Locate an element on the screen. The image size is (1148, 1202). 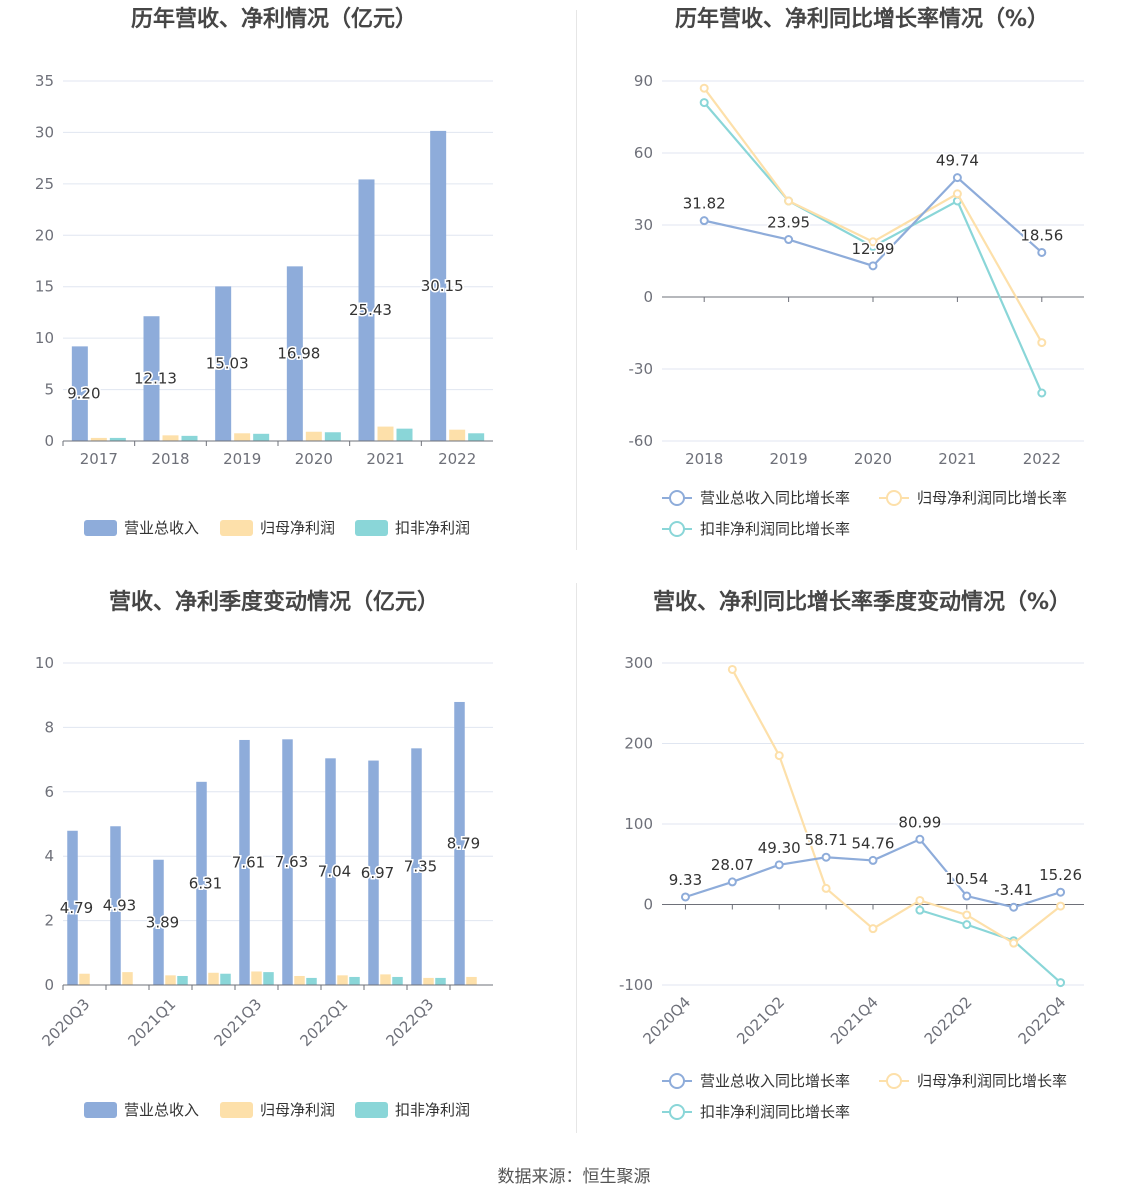
x-tick-label: 2021 is located at coordinates (385, 459).